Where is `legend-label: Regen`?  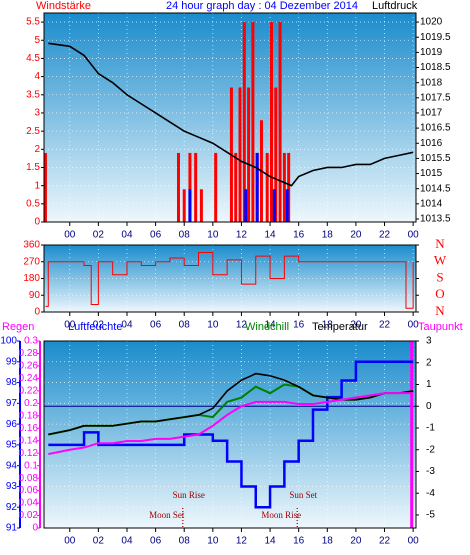
legend-label: Regen is located at coordinates (18, 327).